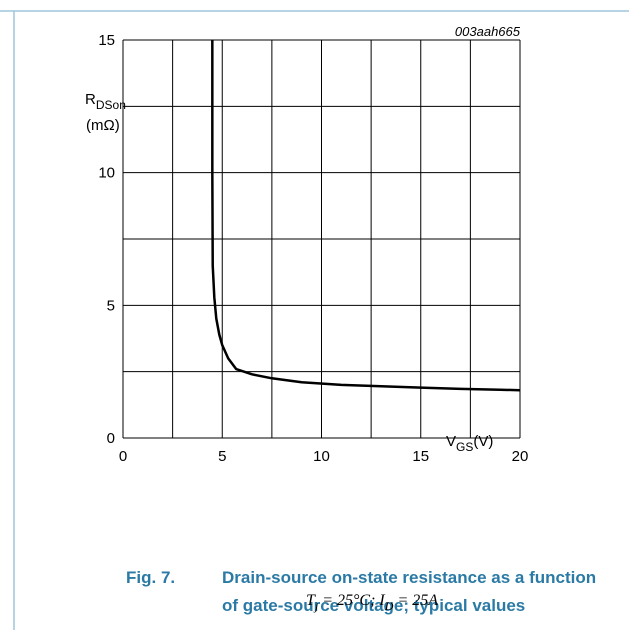  I want to click on y-tick-label: 5, so click(111, 305).